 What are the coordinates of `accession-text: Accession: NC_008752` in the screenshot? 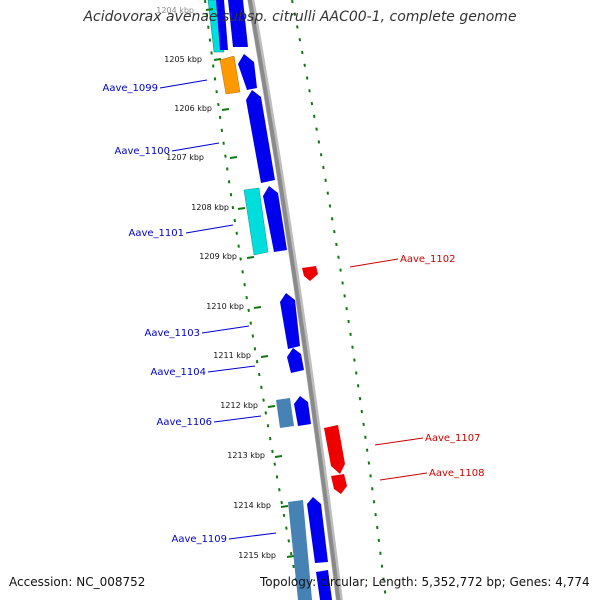 It's located at (77, 582).